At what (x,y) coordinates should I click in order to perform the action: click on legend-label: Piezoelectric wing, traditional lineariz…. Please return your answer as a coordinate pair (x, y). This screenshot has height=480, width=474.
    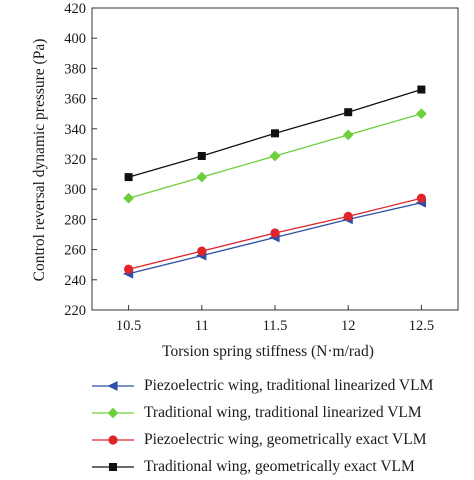
    Looking at the image, I should click on (289, 385).